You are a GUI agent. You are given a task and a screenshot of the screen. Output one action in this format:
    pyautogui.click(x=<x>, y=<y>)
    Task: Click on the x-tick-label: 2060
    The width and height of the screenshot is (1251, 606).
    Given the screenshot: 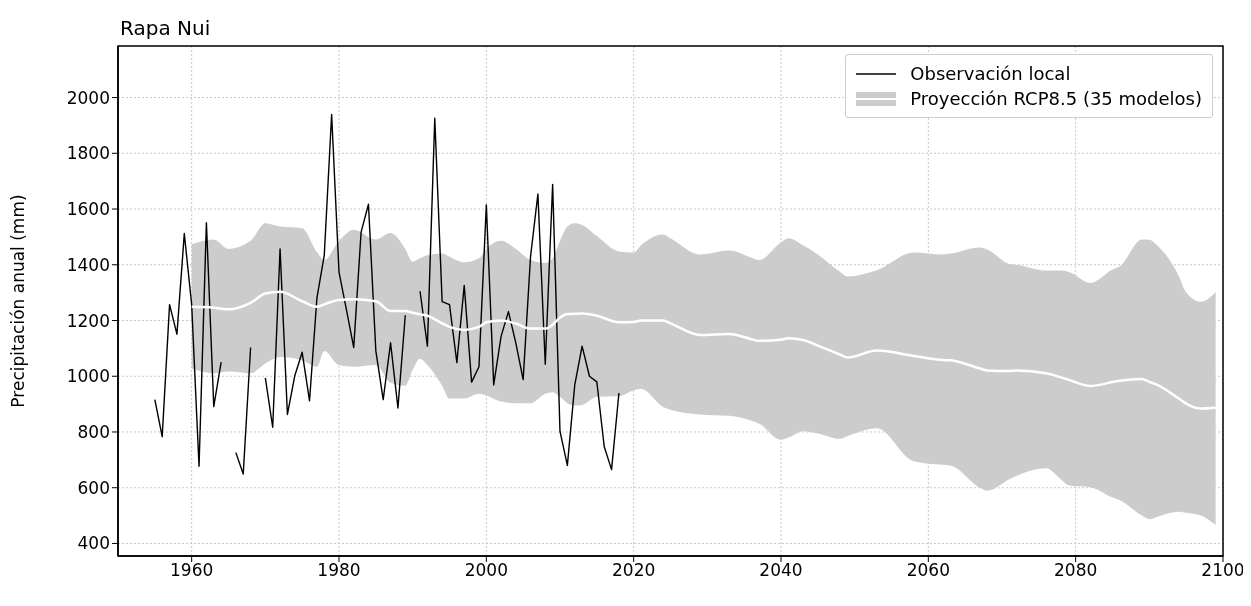 What is the action you would take?
    pyautogui.click(x=928, y=570)
    